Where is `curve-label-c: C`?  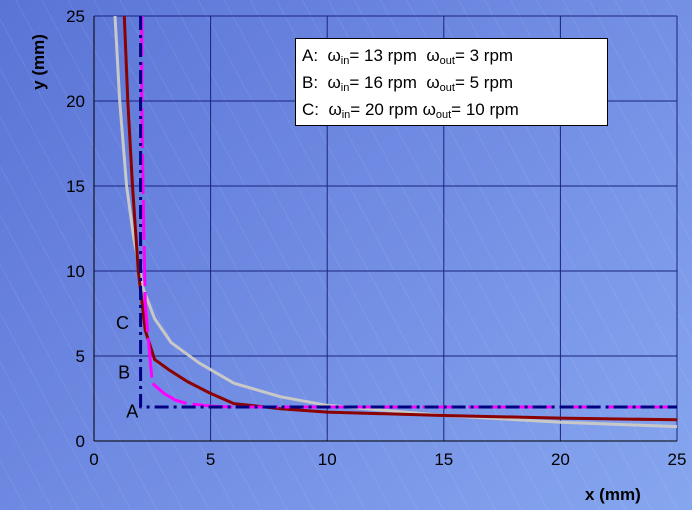 curve-label-c: C is located at coordinates (122, 323).